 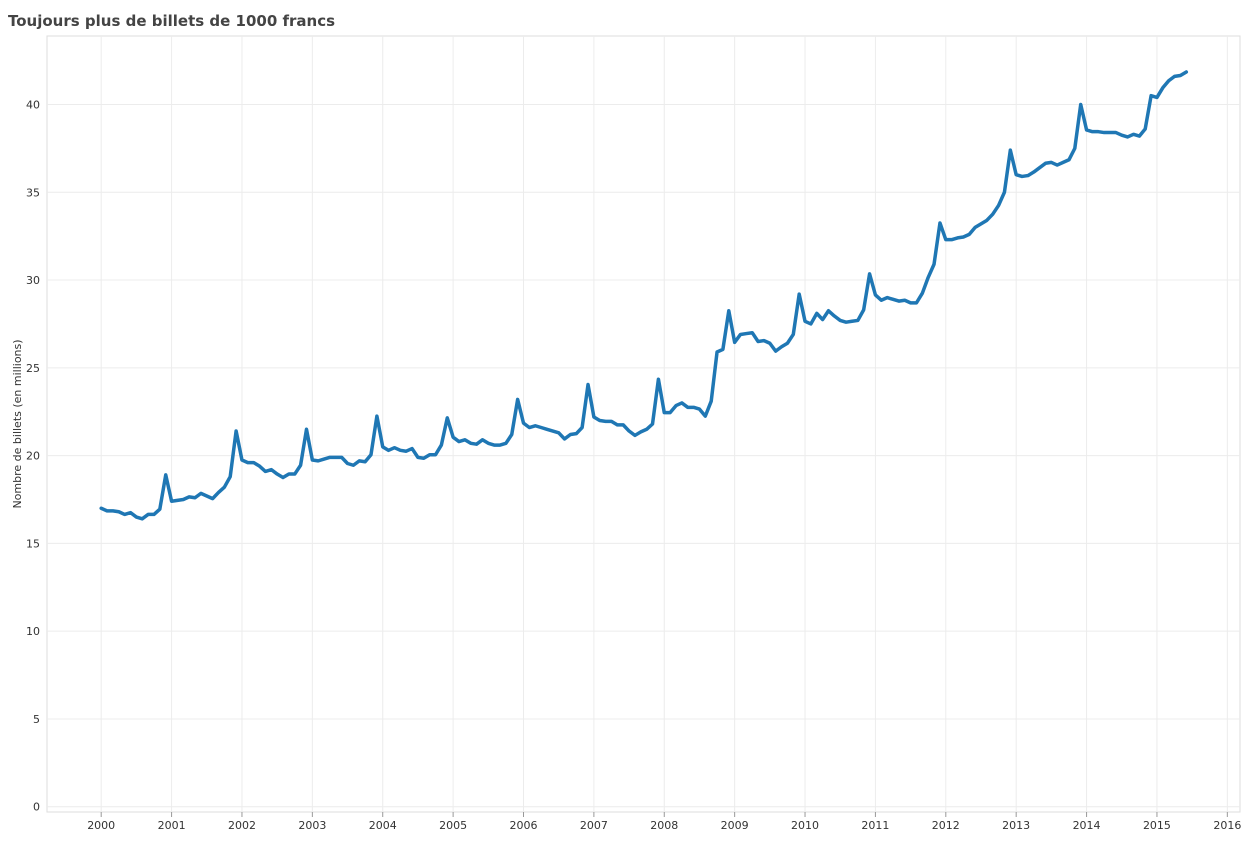 What do you see at coordinates (1227, 825) in the screenshot?
I see `x-tick-label: 2016` at bounding box center [1227, 825].